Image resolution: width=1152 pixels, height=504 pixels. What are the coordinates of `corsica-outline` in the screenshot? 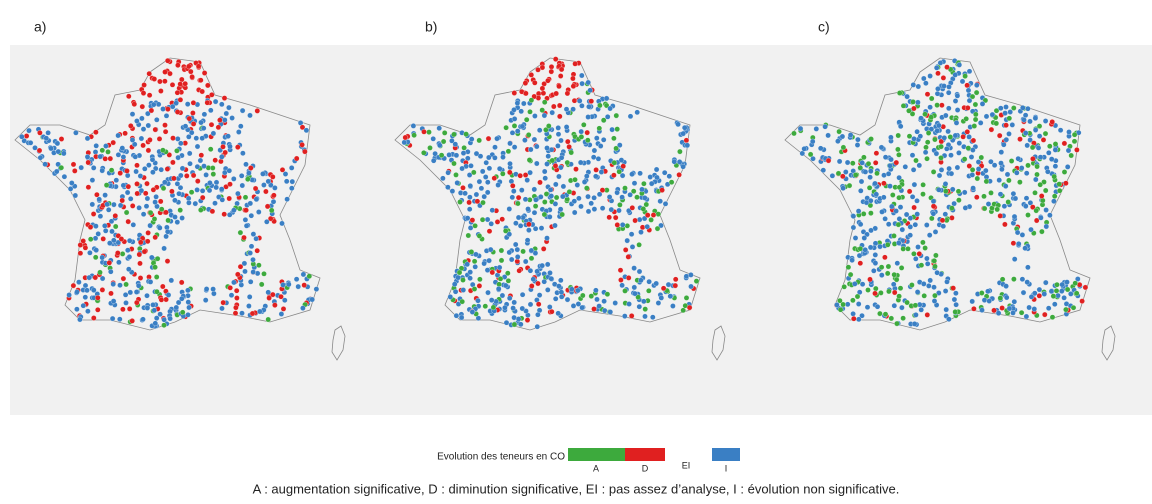 It's located at (338, 343).